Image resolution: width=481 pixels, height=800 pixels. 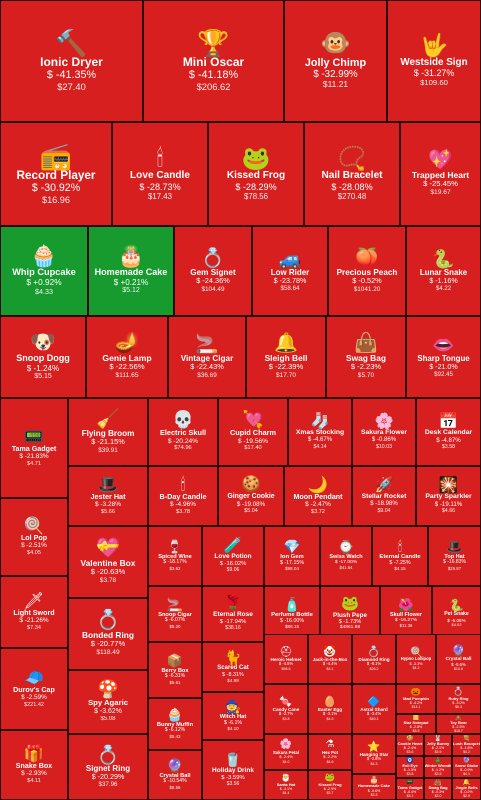 I want to click on item-change: $ -19.08%, so click(x=251, y=505).